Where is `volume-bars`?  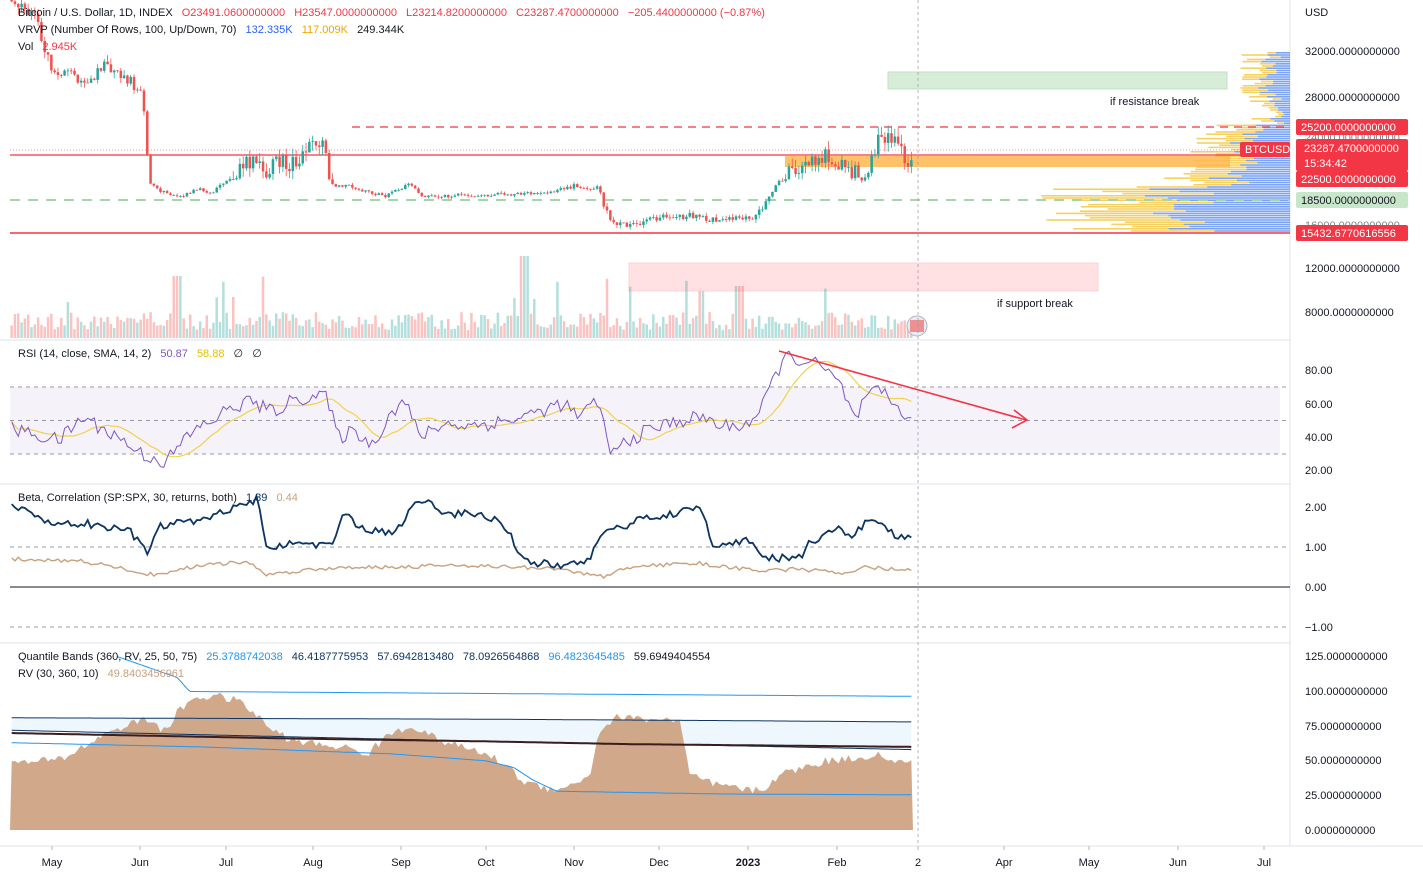 volume-bars is located at coordinates (461, 297).